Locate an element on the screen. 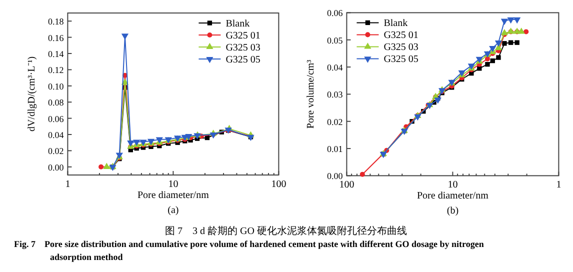 The width and height of the screenshot is (573, 272). y-tick-label: 0.05 is located at coordinates (335, 40).